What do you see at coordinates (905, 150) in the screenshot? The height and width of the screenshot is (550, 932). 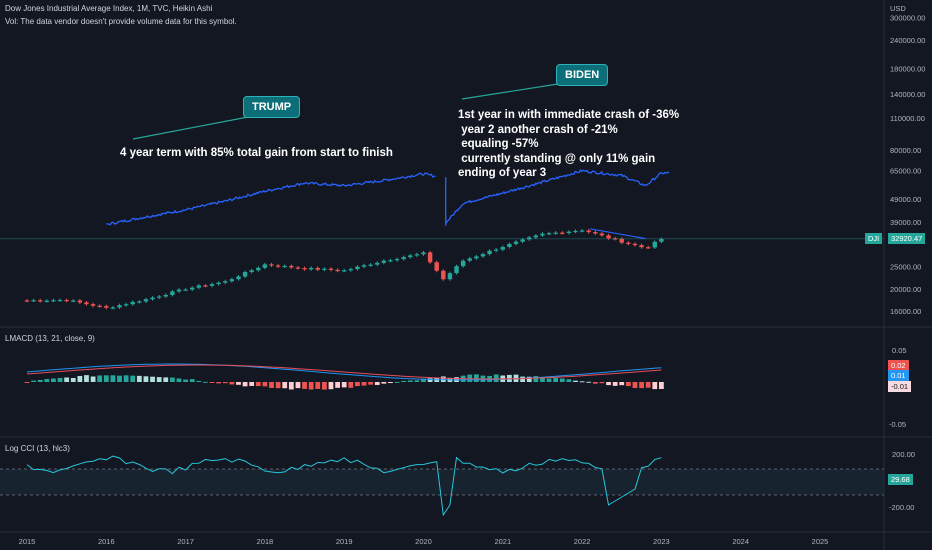 I see `price-tick-label: 80000.00` at bounding box center [905, 150].